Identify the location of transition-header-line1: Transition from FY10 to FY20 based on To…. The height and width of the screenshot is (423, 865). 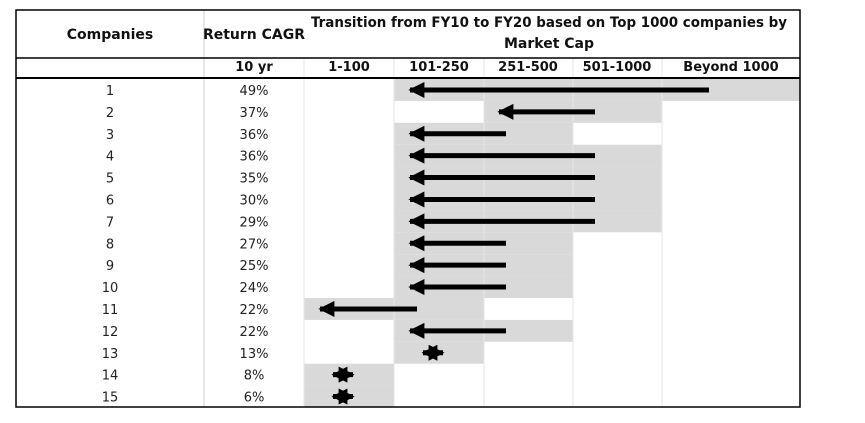
(549, 23).